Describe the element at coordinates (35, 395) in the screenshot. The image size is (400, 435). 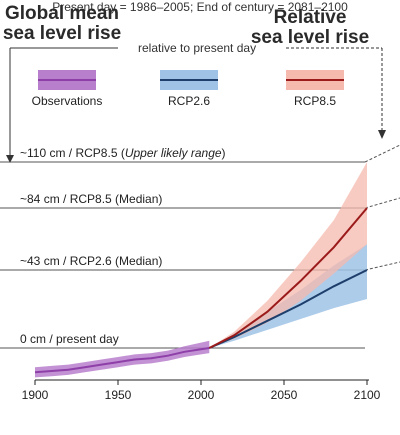
I see `x-tick-label-1900: 1900` at that location.